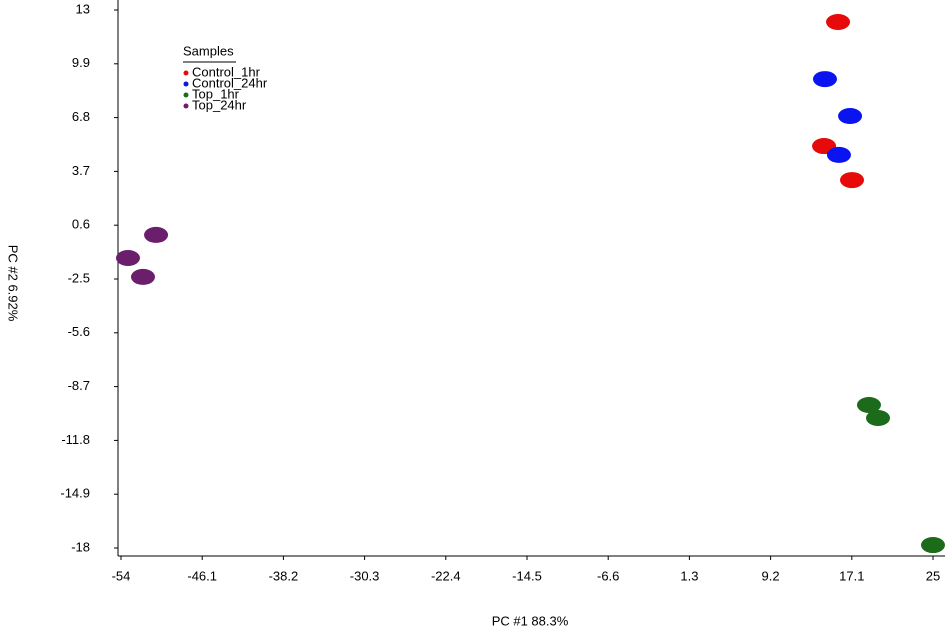 This screenshot has width=950, height=635. I want to click on x-tick-label: 1.3, so click(689, 575).